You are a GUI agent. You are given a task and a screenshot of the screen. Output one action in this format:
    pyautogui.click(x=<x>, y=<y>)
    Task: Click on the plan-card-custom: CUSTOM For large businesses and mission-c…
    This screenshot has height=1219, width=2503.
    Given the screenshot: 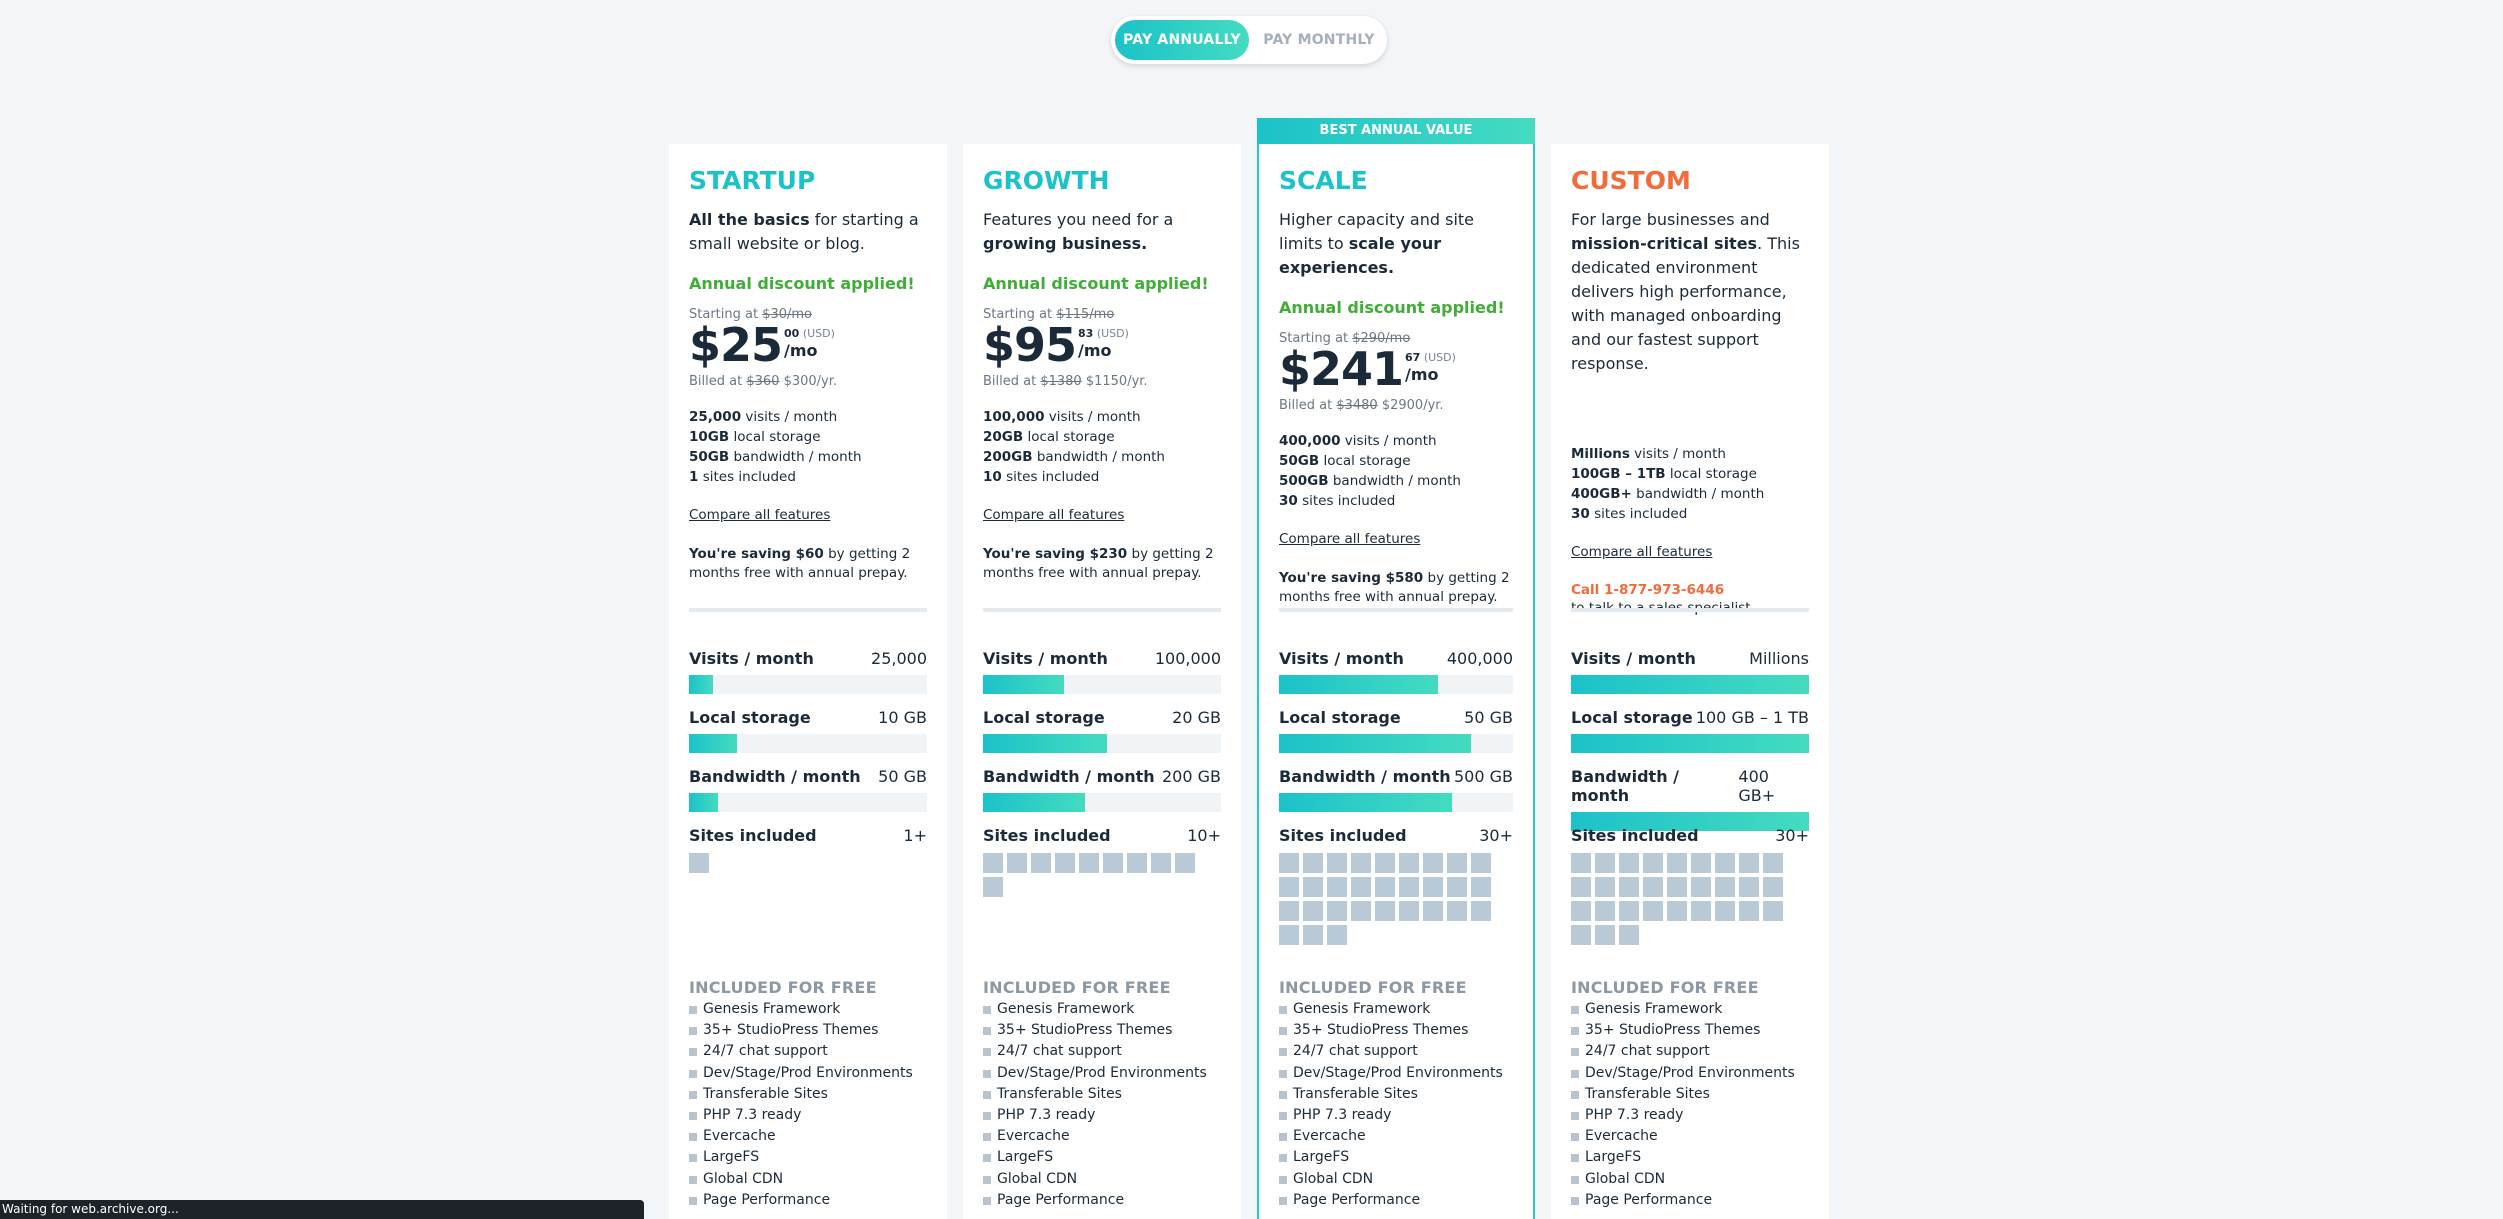 What is the action you would take?
    pyautogui.click(x=1690, y=681)
    